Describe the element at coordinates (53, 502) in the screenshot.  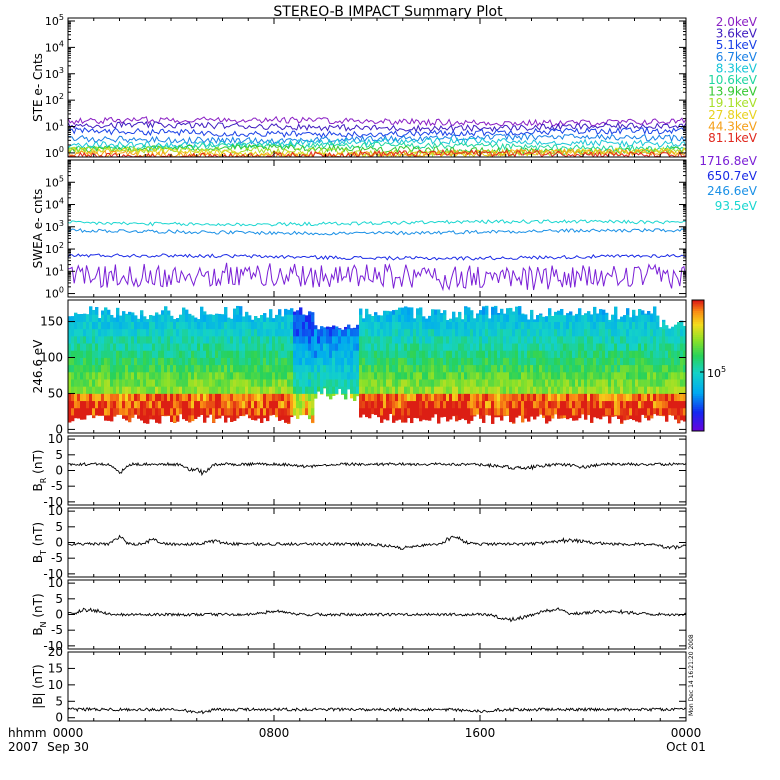
I see `y-tick-label: -10` at that location.